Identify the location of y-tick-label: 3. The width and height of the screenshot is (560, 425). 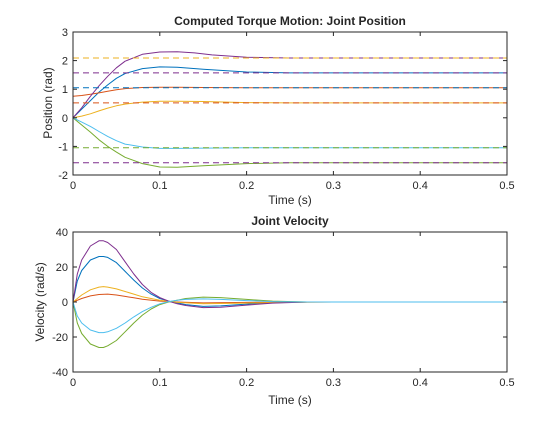
(65, 33).